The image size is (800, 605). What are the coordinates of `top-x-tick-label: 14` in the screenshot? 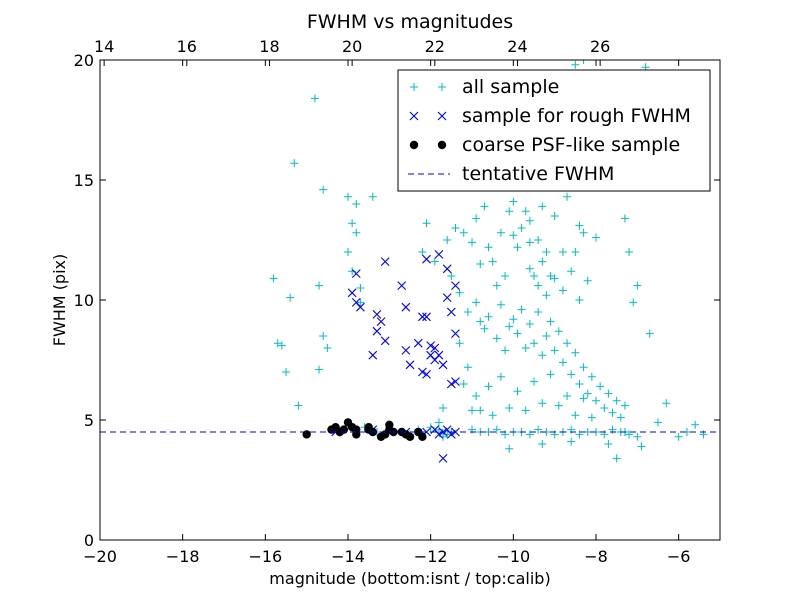 It's located at (104, 46).